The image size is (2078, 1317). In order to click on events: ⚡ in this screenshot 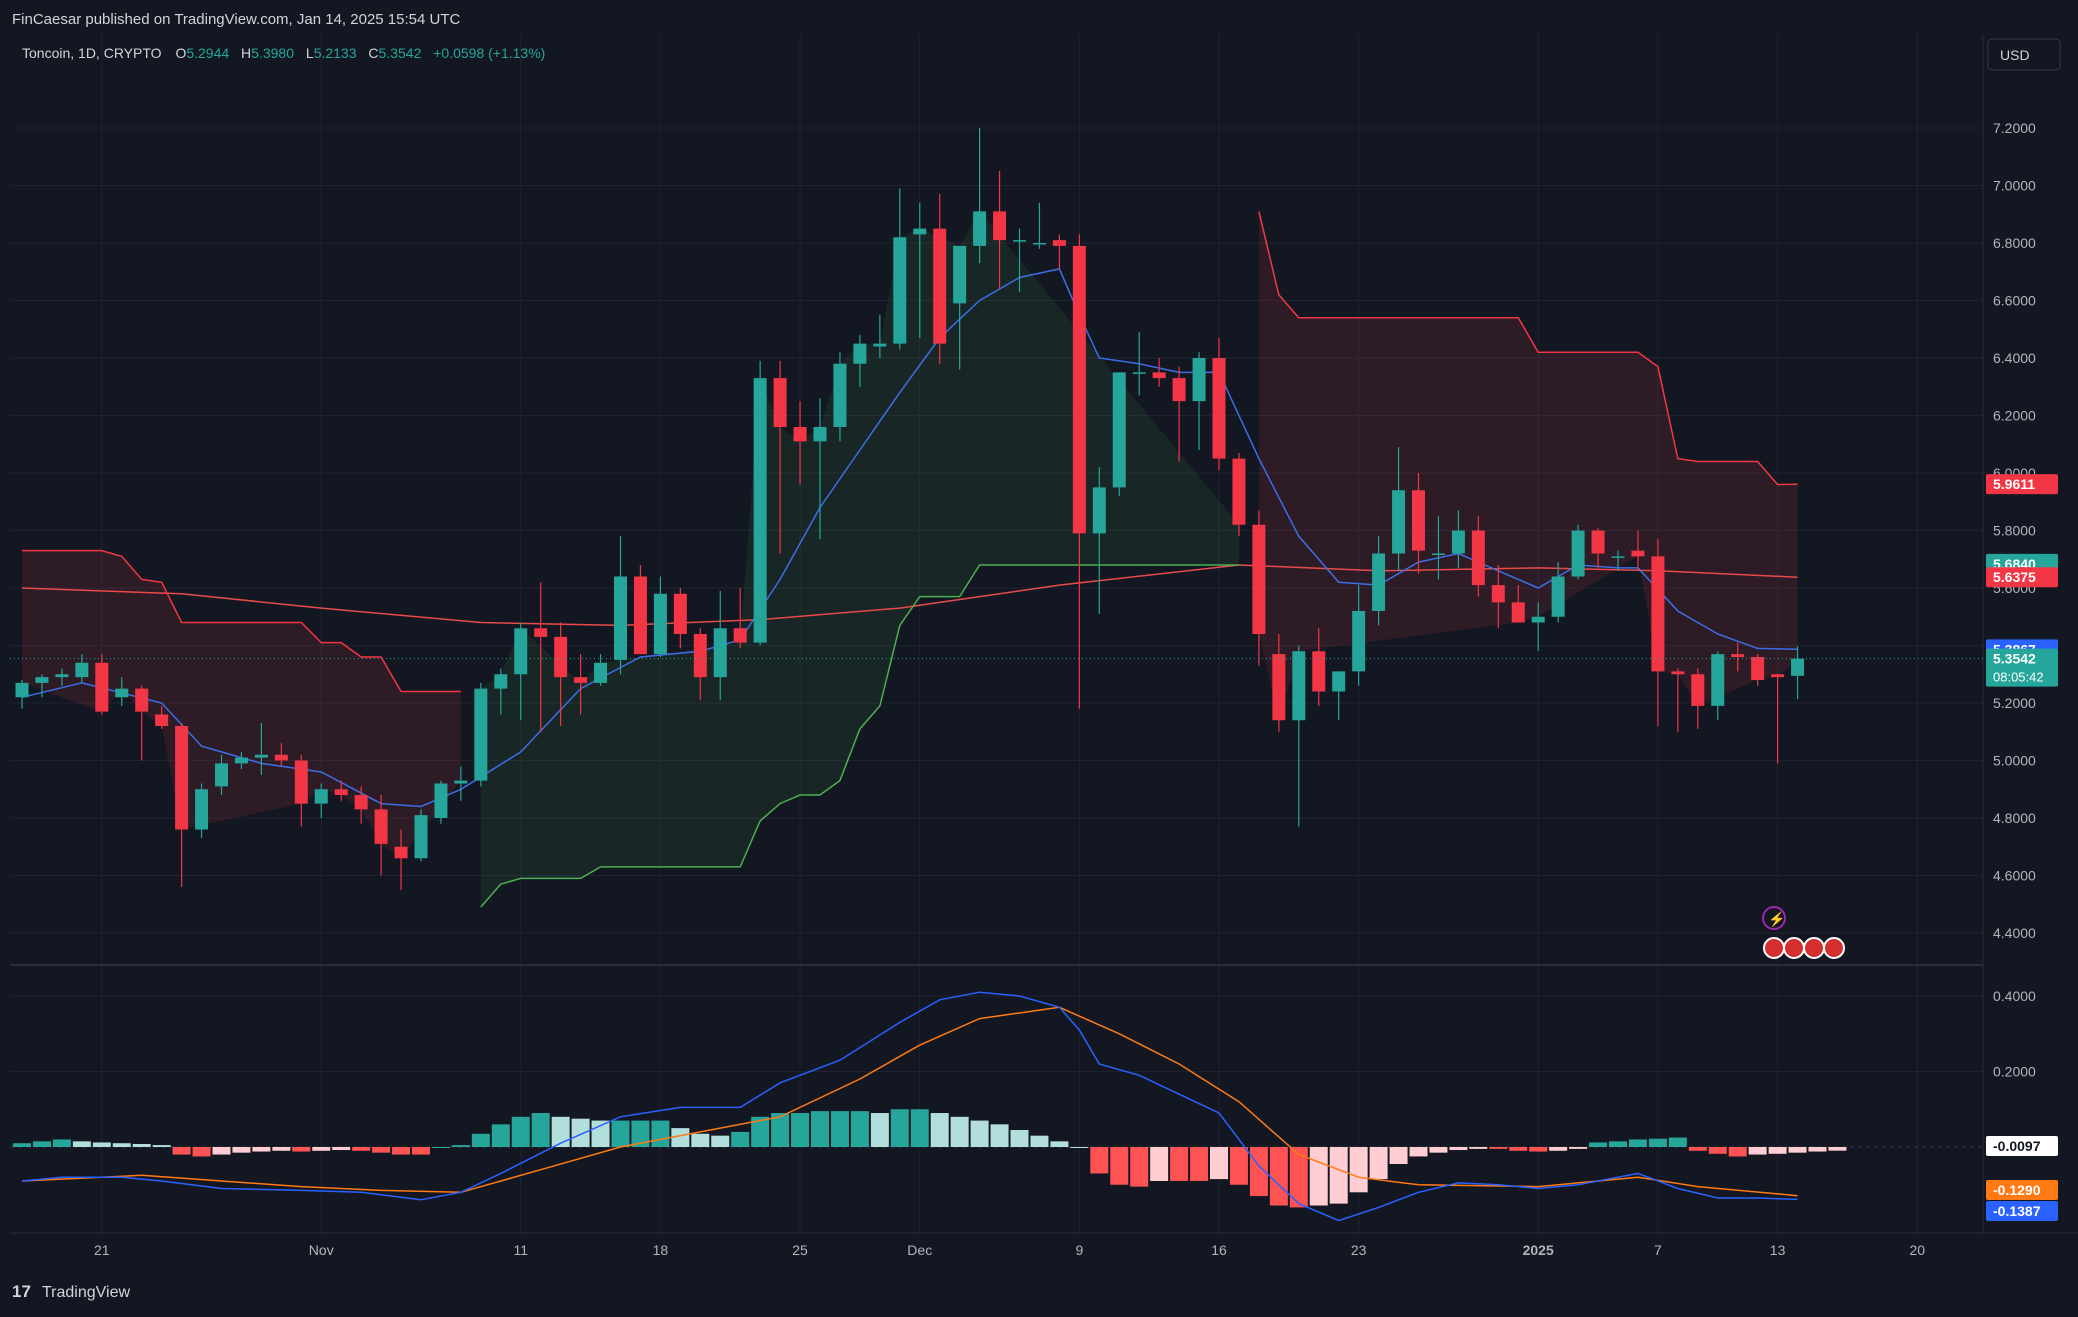, I will do `click(1803, 932)`.